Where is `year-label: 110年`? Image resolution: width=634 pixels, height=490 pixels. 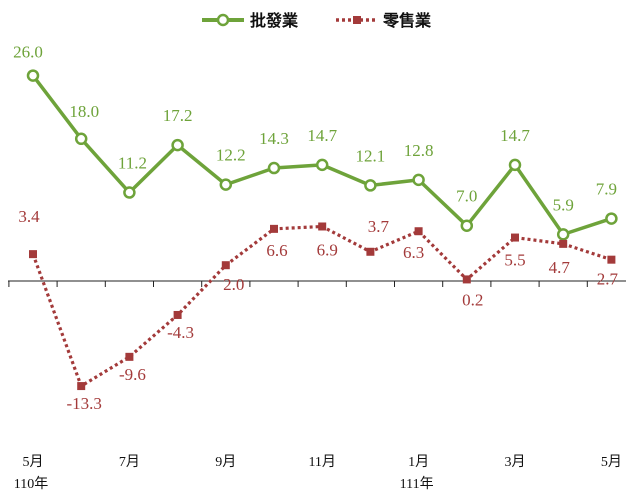 year-label: 110年 is located at coordinates (31, 483).